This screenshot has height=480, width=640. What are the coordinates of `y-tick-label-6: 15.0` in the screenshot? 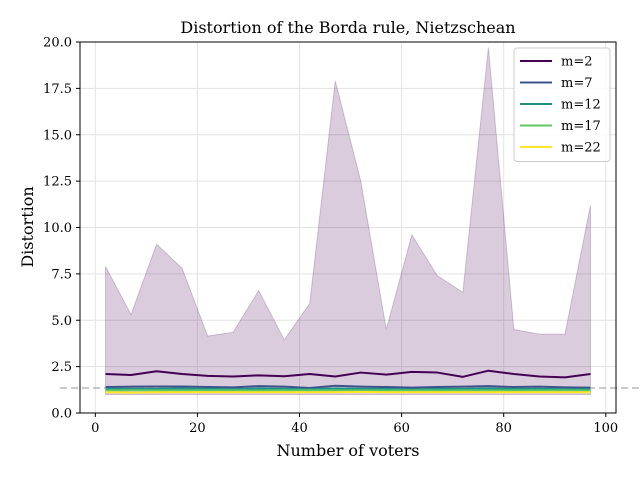 It's located at (57, 135).